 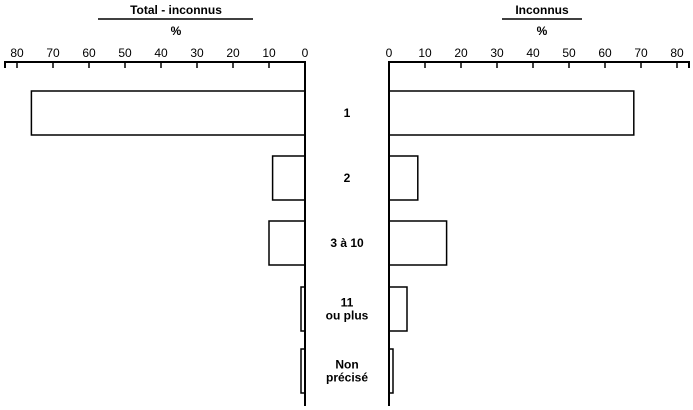 What do you see at coordinates (125, 53) in the screenshot?
I see `left-tick-label: 50` at bounding box center [125, 53].